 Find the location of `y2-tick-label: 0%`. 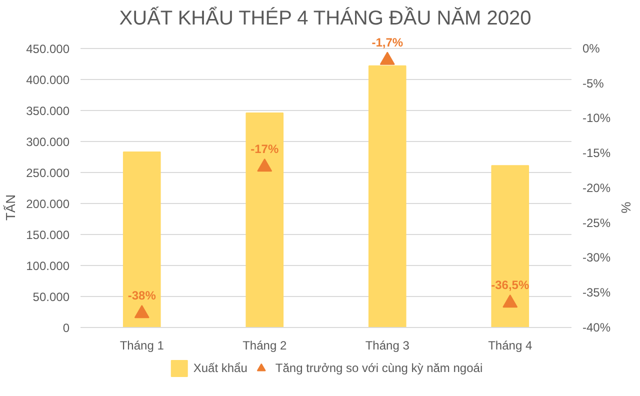

y2-tick-label: 0% is located at coordinates (591, 48).